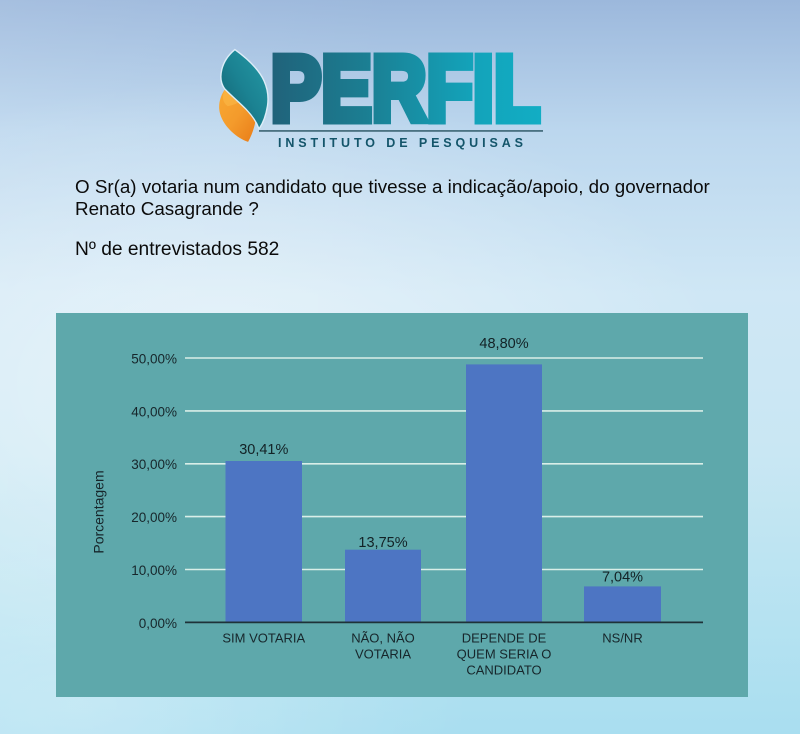 Image resolution: width=800 pixels, height=734 pixels. I want to click on svg-text: 50,00%, so click(154, 359).